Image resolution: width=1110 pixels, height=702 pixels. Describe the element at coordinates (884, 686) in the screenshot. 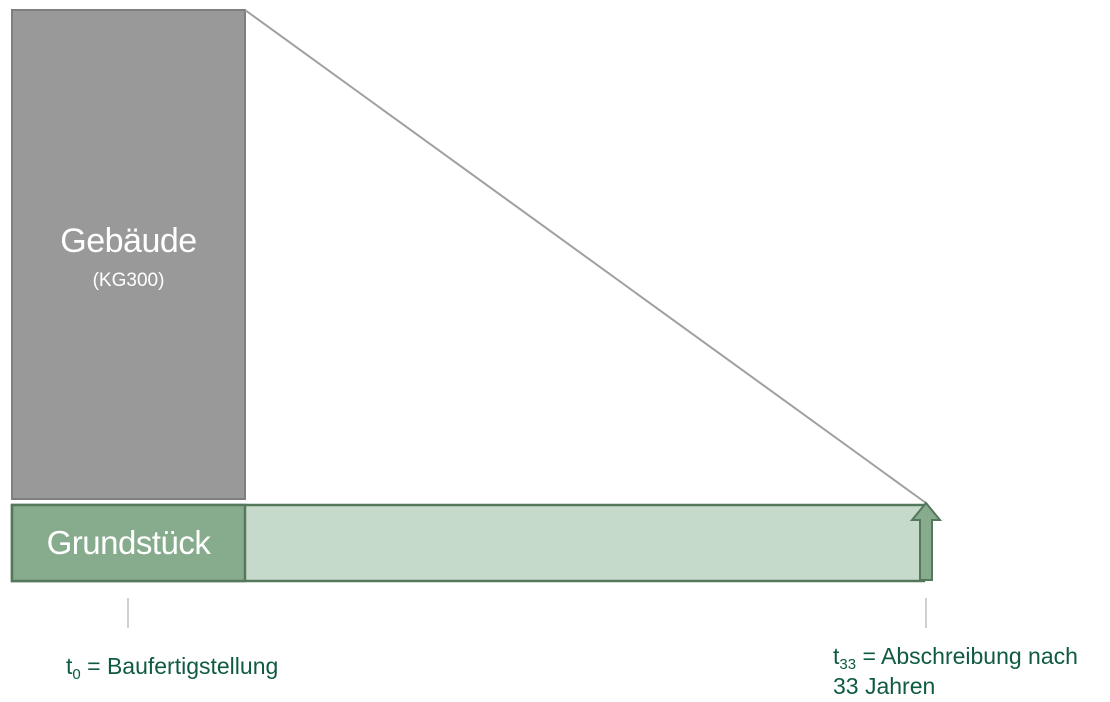

I see `t33-text-line2: 33 Jahren` at that location.